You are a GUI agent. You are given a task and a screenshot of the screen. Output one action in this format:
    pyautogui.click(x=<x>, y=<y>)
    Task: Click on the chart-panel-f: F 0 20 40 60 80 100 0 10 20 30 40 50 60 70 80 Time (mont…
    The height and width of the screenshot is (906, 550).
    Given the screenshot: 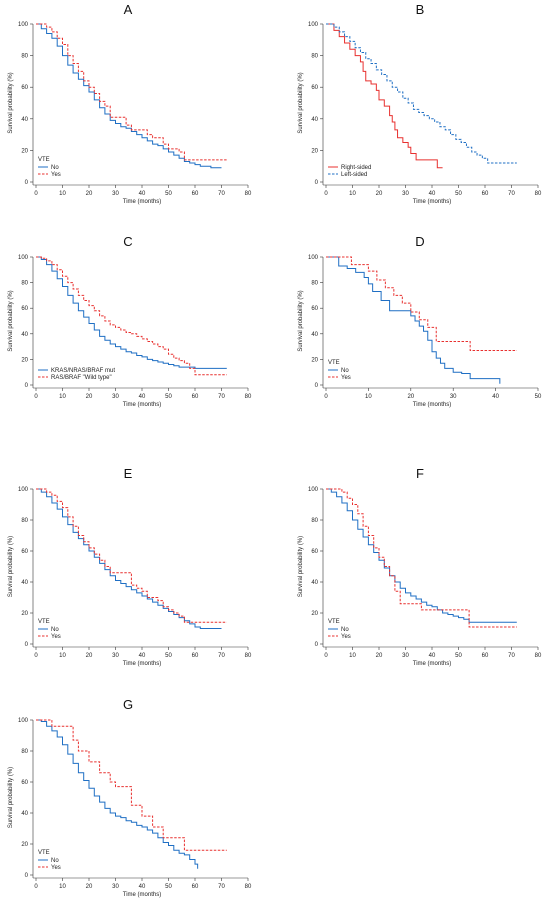 What is the action you would take?
    pyautogui.click(x=420, y=566)
    